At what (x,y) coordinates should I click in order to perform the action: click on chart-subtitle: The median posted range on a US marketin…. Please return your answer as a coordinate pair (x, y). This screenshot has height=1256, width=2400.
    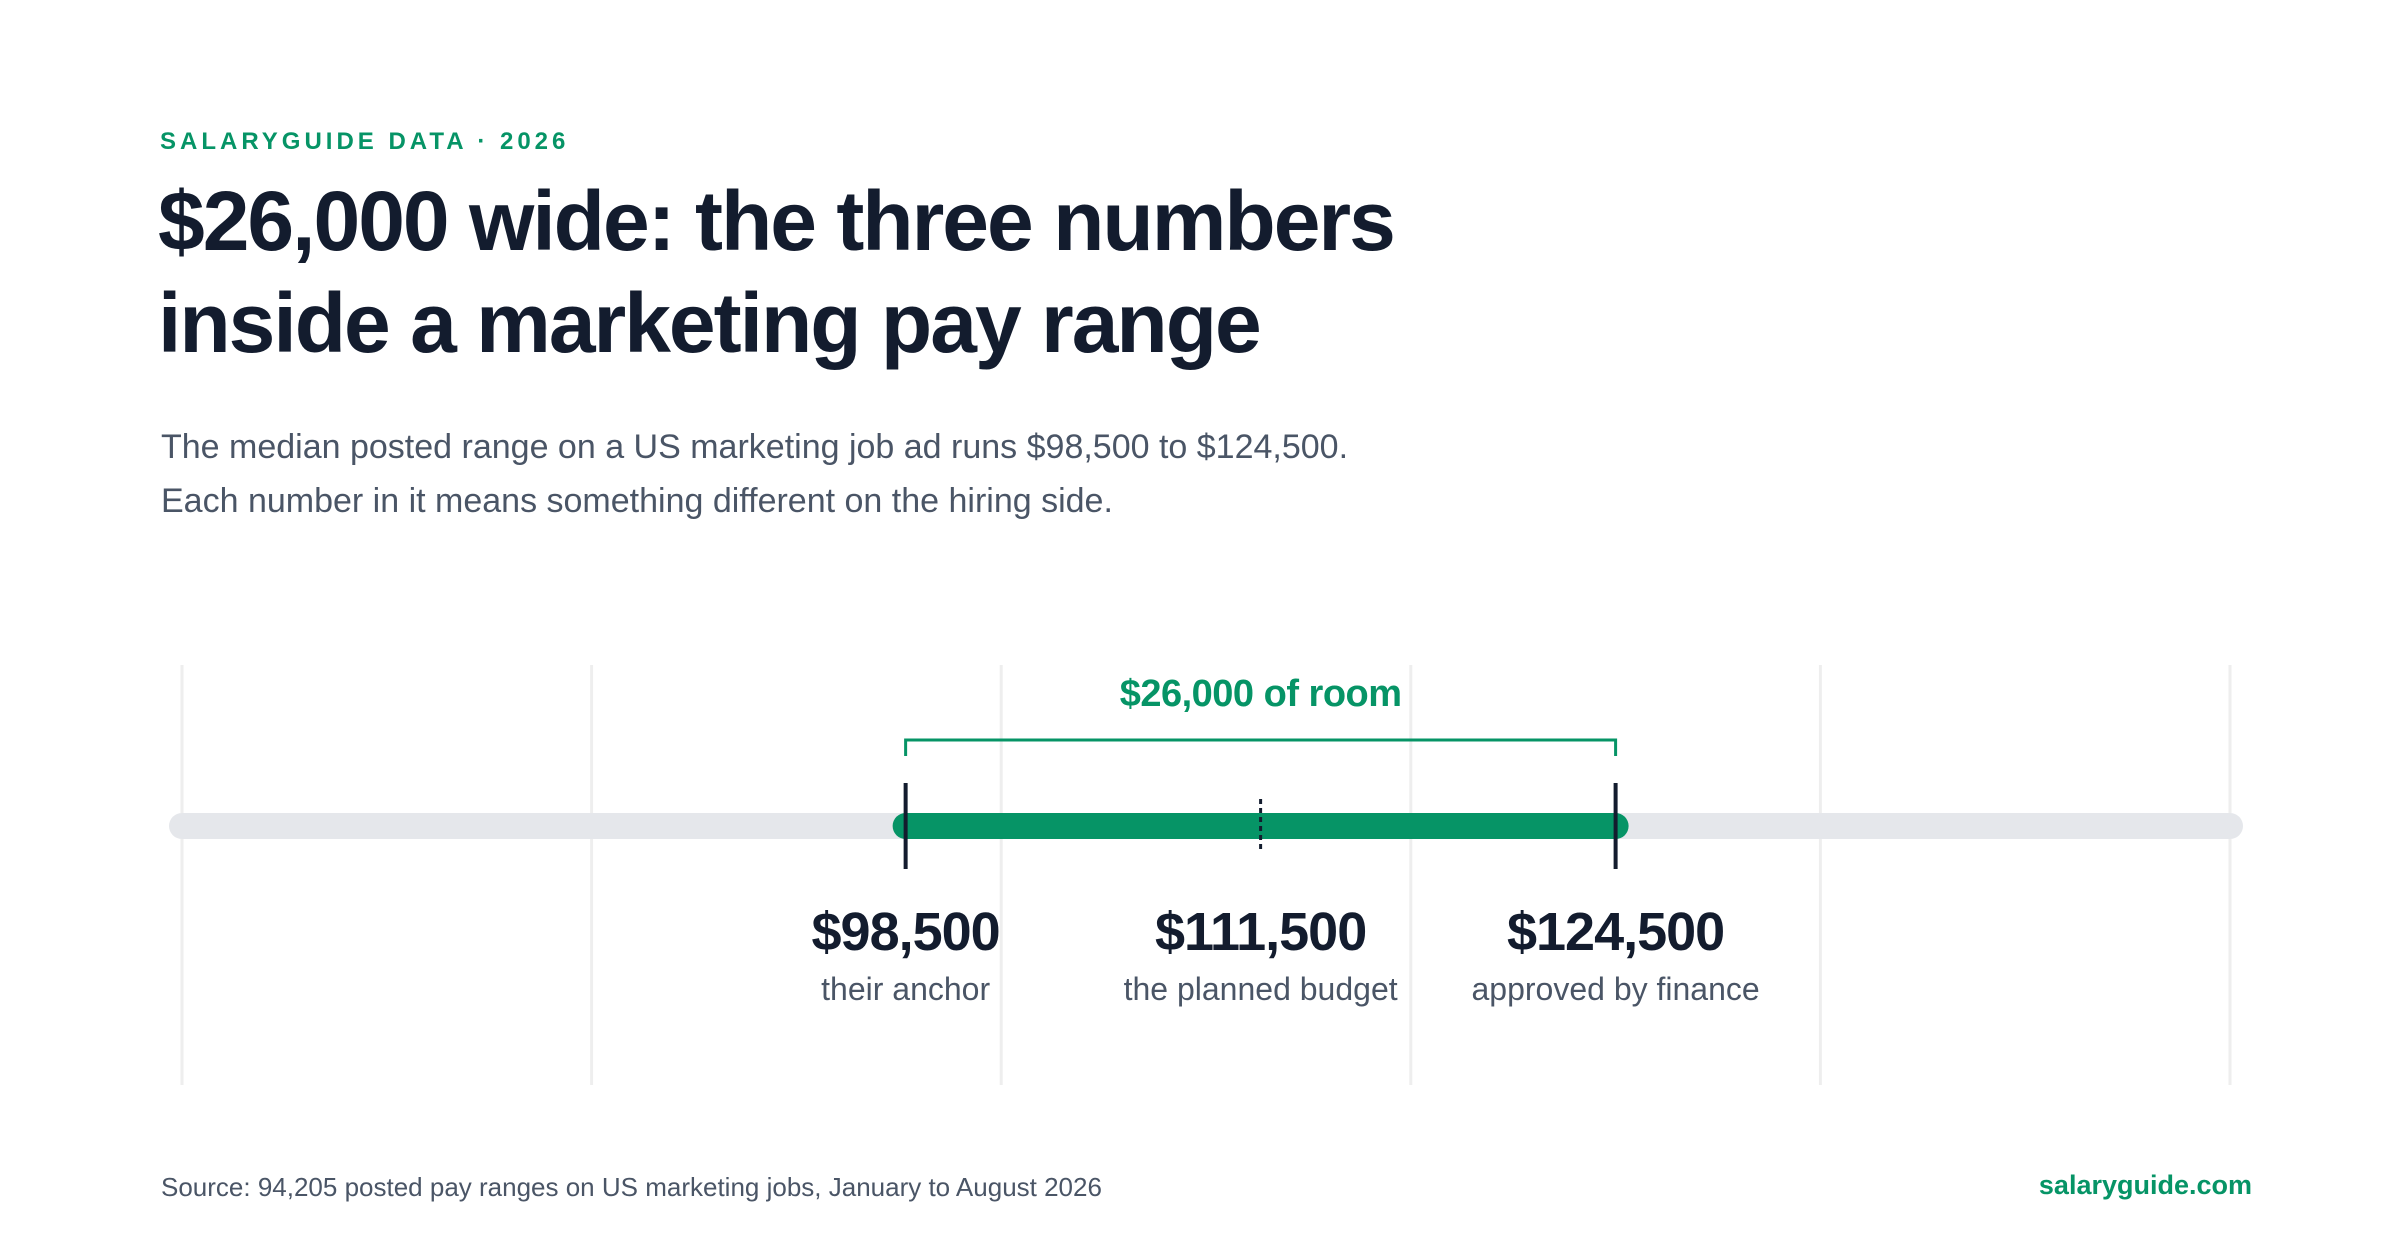
    Looking at the image, I should click on (911, 474).